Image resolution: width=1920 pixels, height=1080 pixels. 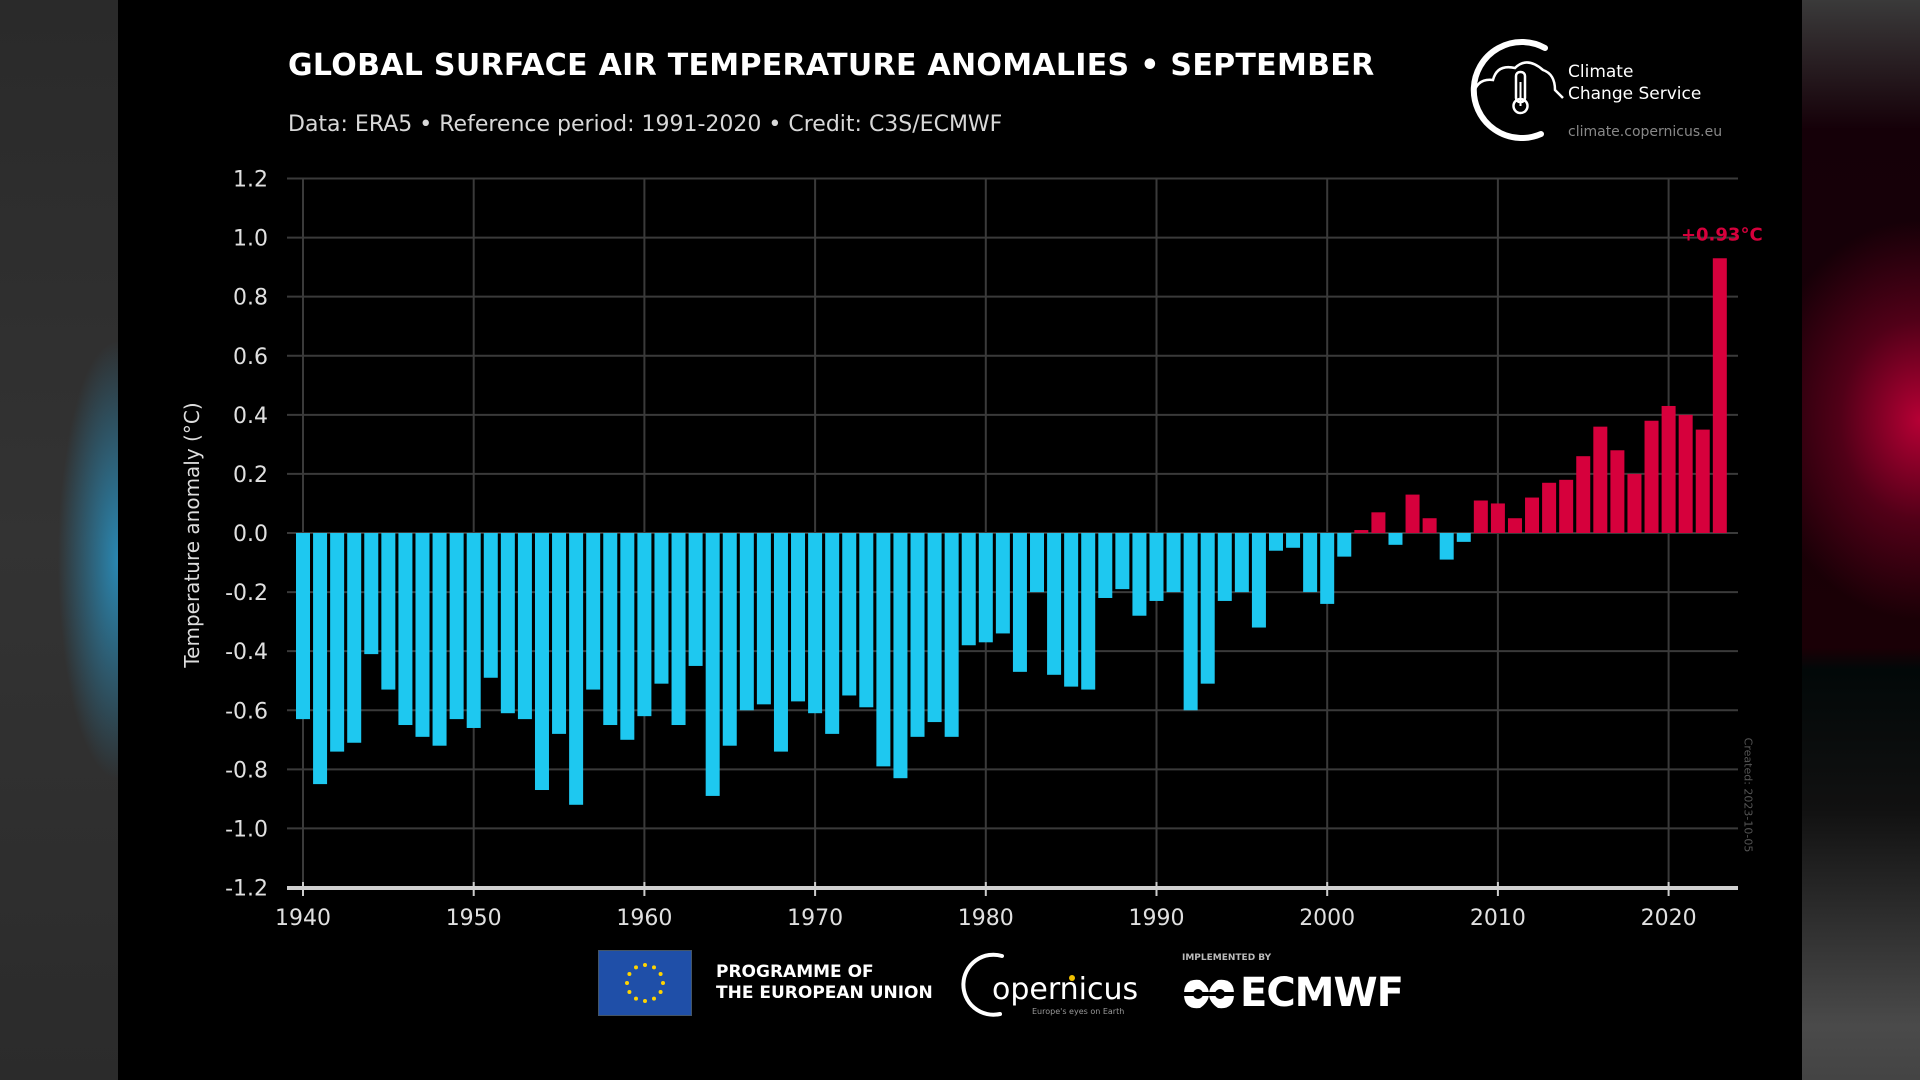 I want to click on annotation-label: +0.93°C, so click(x=1722, y=234).